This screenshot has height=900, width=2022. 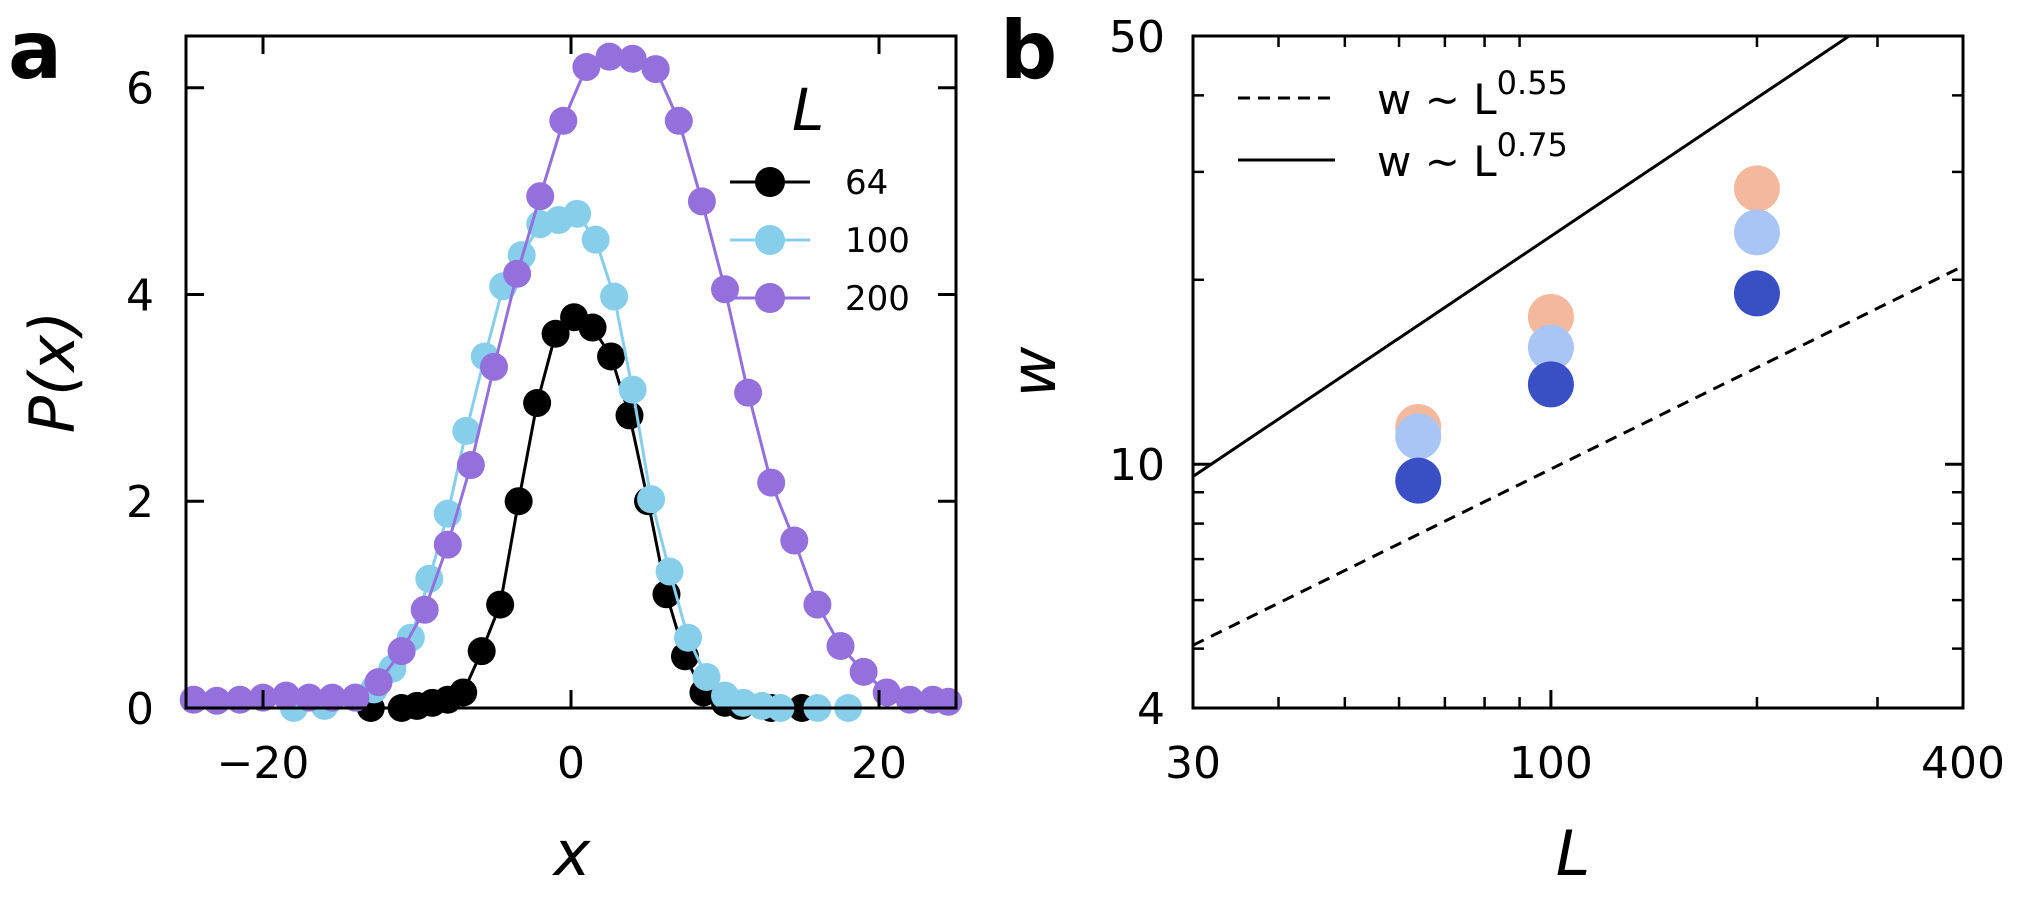 What do you see at coordinates (770, 240) in the screenshot?
I see `legend-marker-L100` at bounding box center [770, 240].